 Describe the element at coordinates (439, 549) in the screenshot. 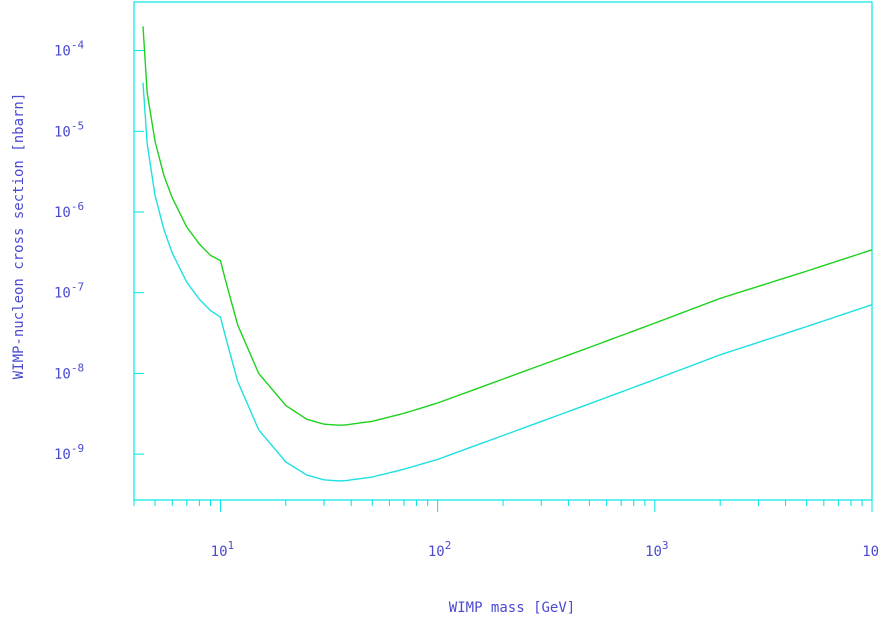

I see `x-tick-label: 10²` at that location.